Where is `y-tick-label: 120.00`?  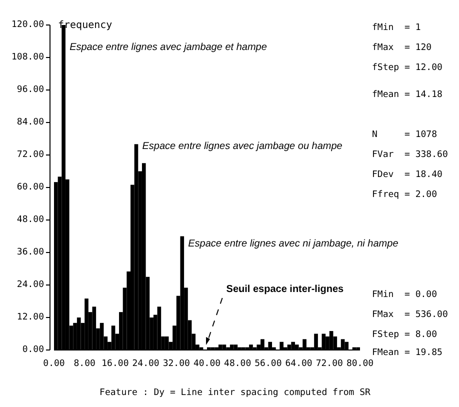 y-tick-label: 120.00 is located at coordinates (27, 25).